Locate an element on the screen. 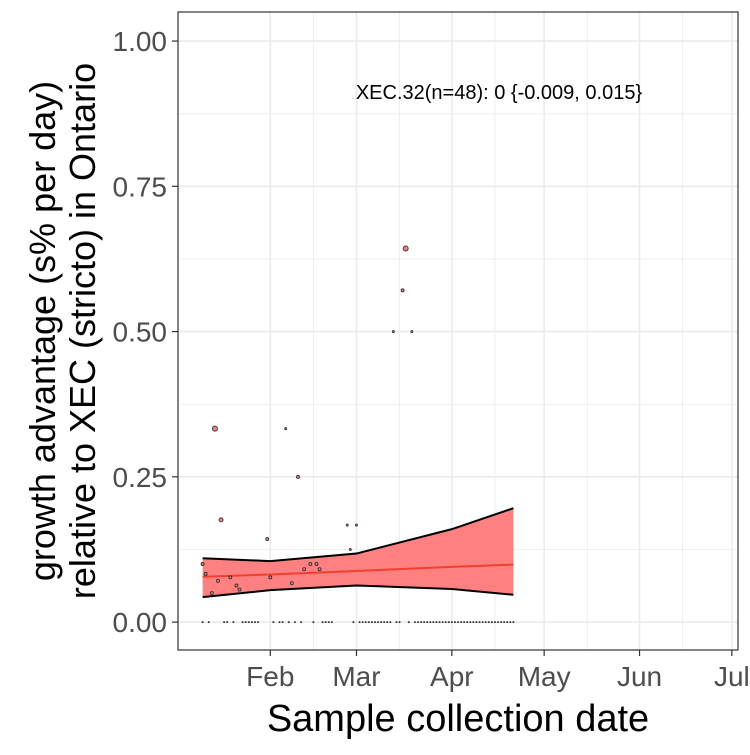 This screenshot has height=755, width=750. ribbon-lower-bound is located at coordinates (358, 591).